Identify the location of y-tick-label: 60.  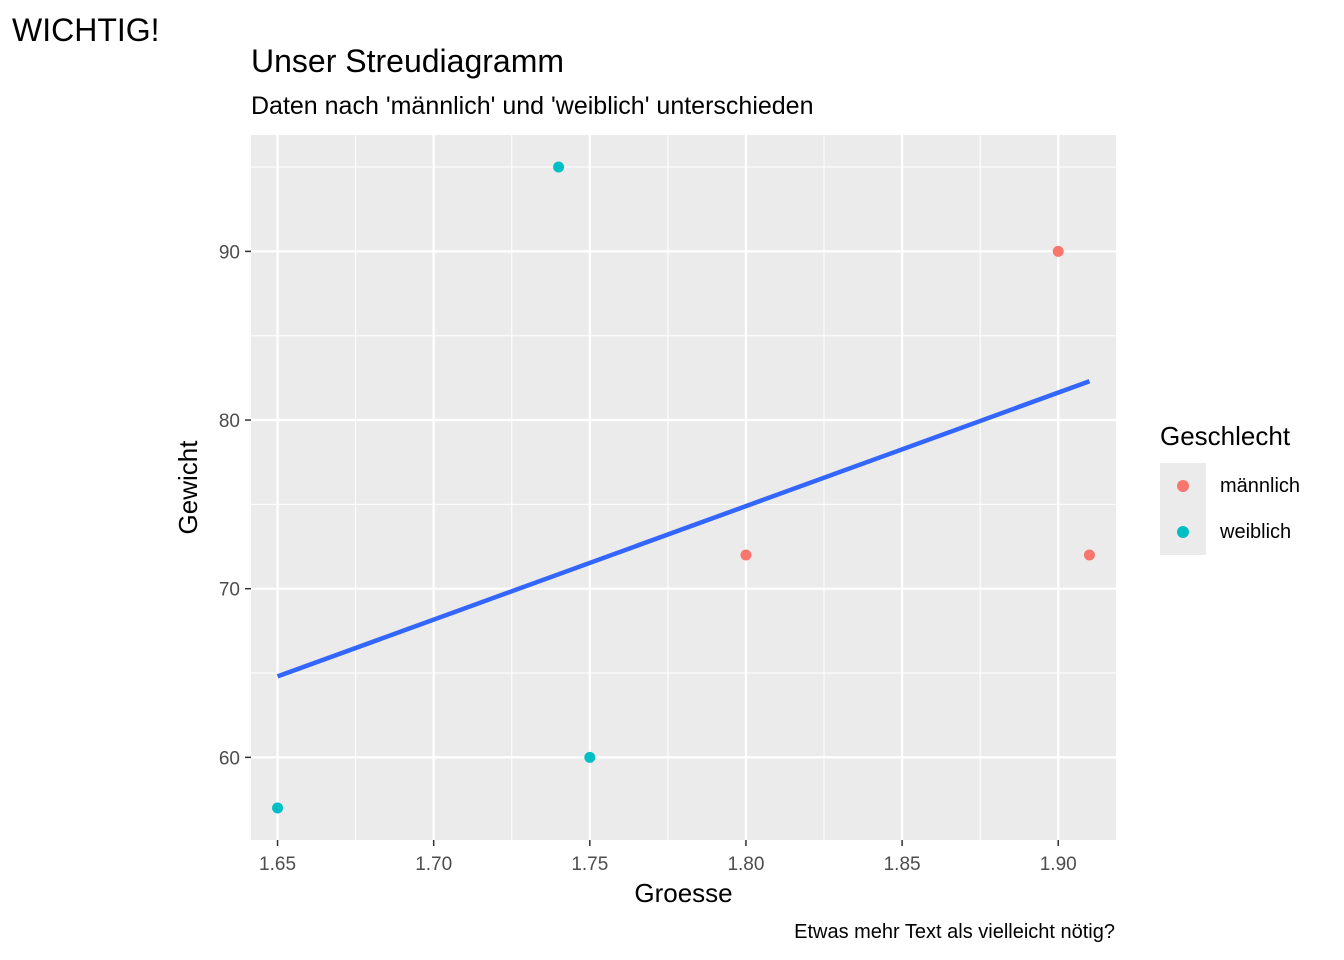
(229, 758).